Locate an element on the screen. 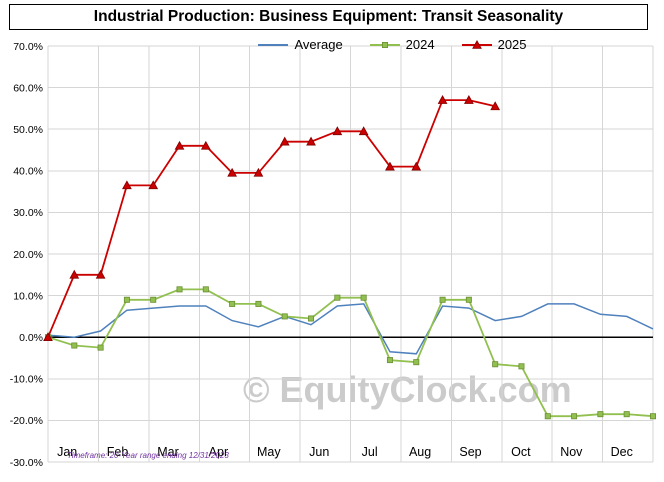  chart-legend: Average 2024 2025 is located at coordinates (332, 44).